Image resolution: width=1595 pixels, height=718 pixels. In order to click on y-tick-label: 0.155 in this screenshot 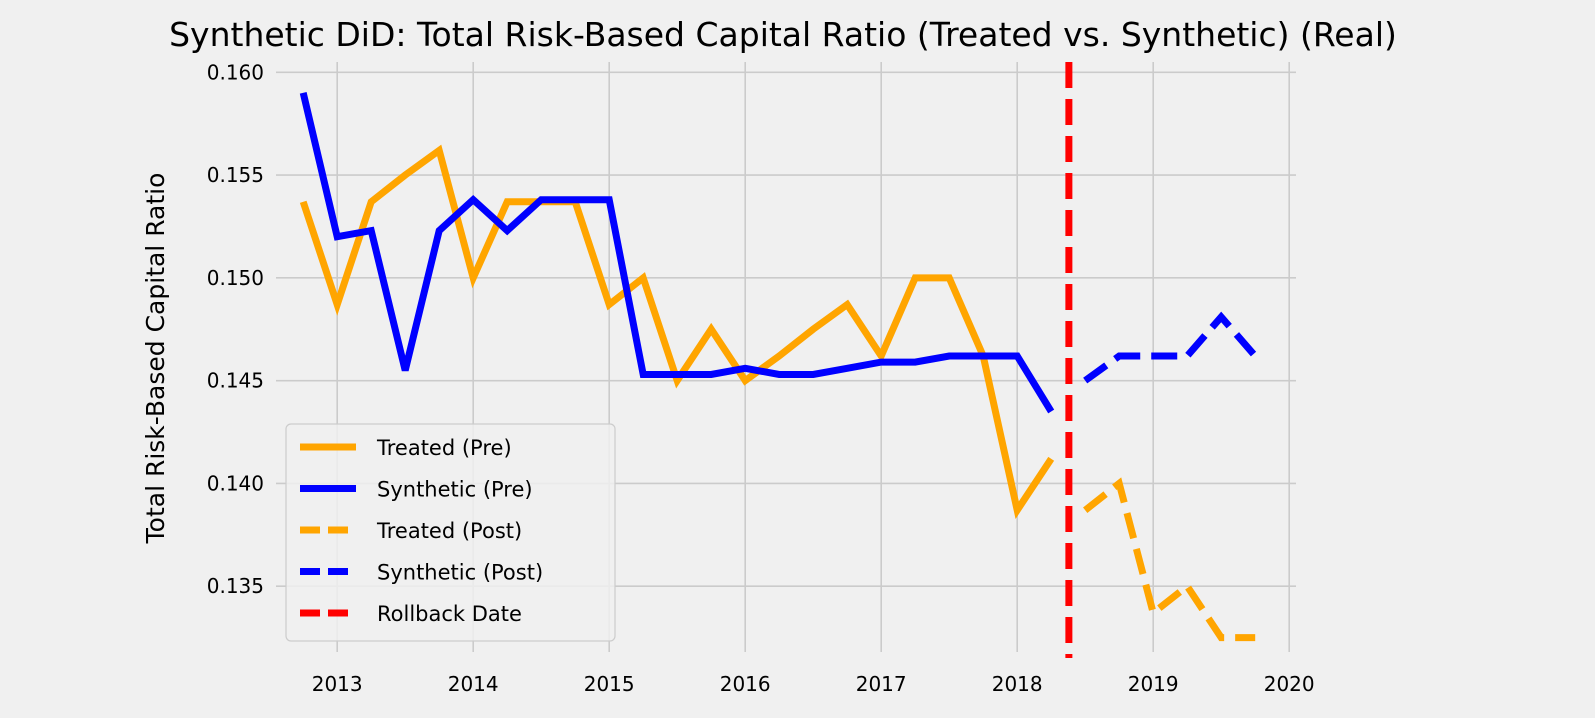, I will do `click(235, 175)`.